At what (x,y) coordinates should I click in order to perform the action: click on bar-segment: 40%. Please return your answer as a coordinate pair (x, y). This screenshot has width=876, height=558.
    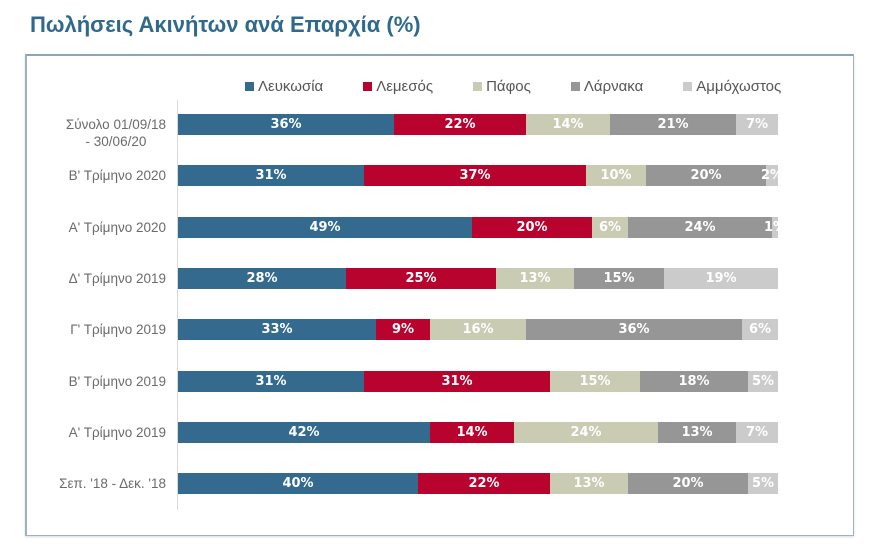
    Looking at the image, I should click on (298, 484).